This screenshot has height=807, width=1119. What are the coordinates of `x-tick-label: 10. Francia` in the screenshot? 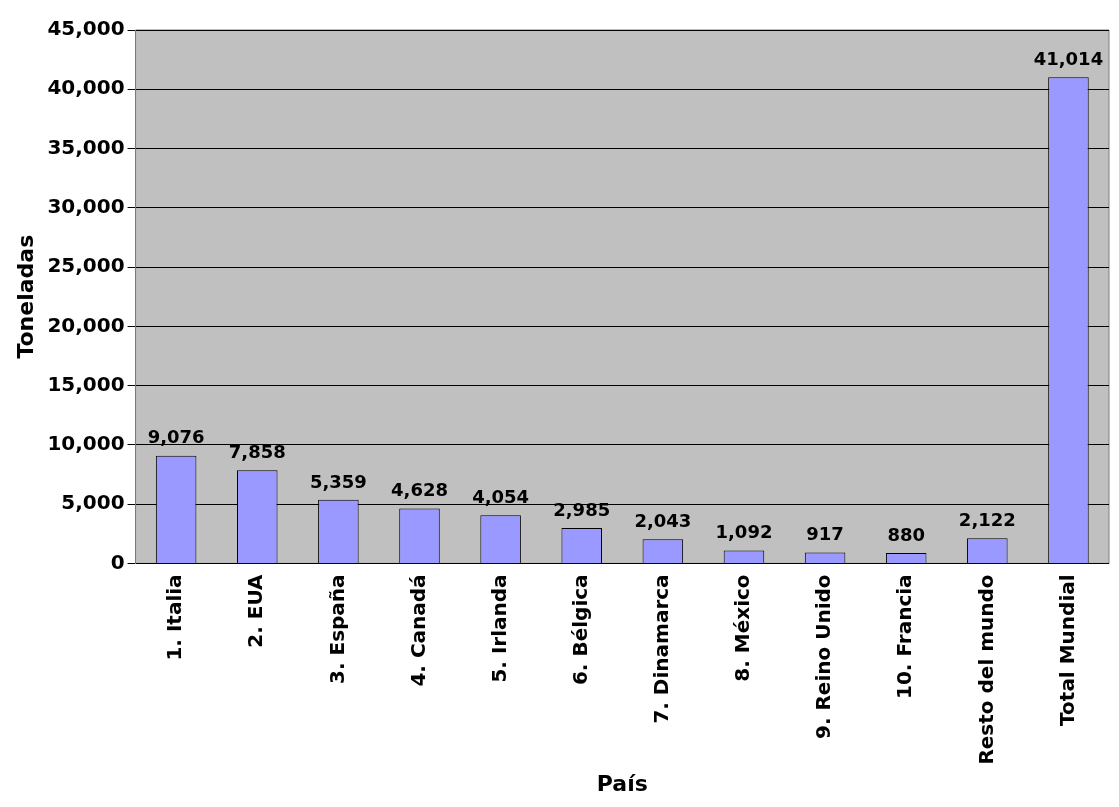 It's located at (904, 636).